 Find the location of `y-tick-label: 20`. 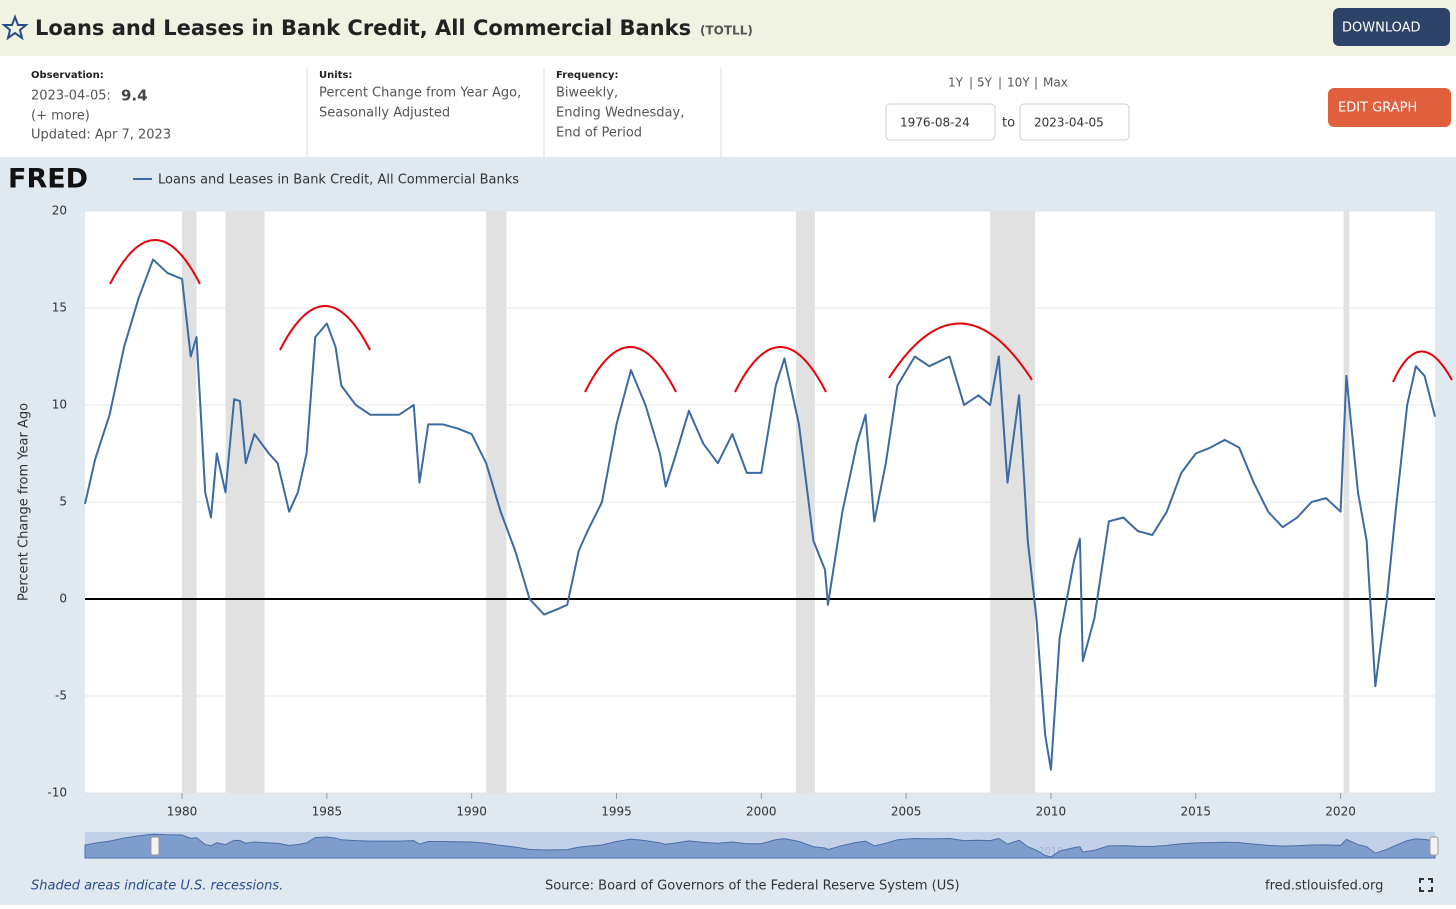

y-tick-label: 20 is located at coordinates (59, 211).